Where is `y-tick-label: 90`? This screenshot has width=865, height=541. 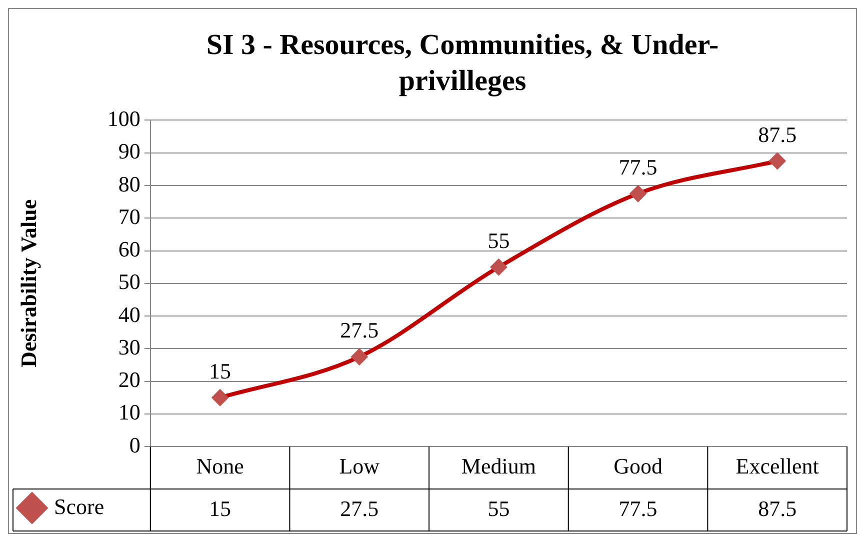
y-tick-label: 90 is located at coordinates (129, 151).